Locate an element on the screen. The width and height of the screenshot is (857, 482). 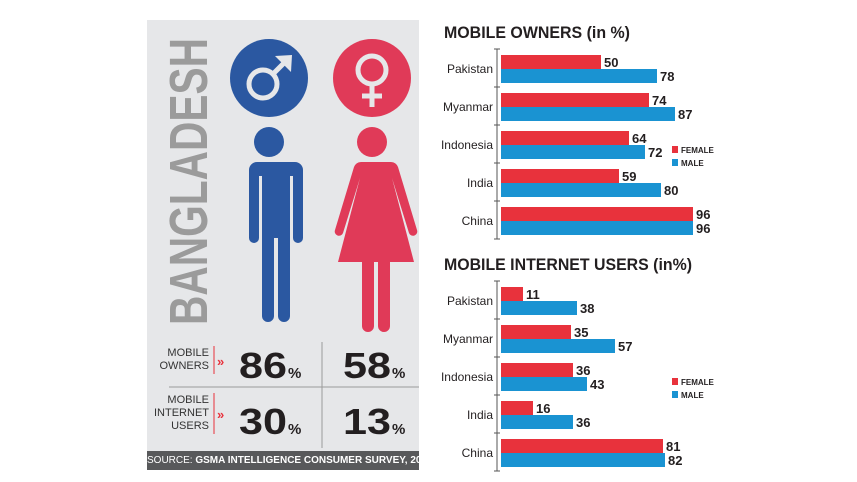
data-label: 78 is located at coordinates (667, 76).